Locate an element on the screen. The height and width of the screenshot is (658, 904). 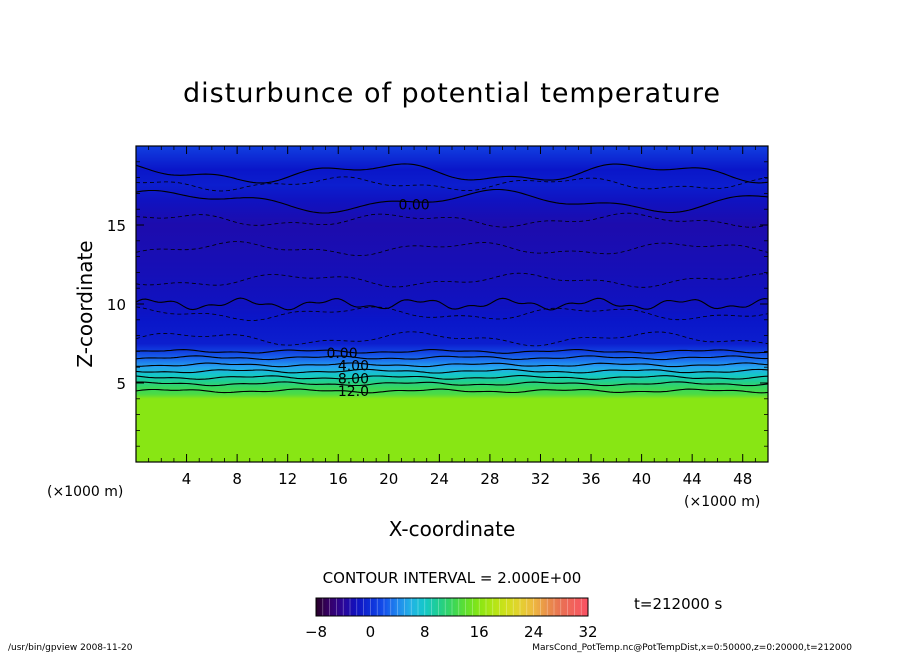
colorbar-stripes is located at coordinates (452, 607).